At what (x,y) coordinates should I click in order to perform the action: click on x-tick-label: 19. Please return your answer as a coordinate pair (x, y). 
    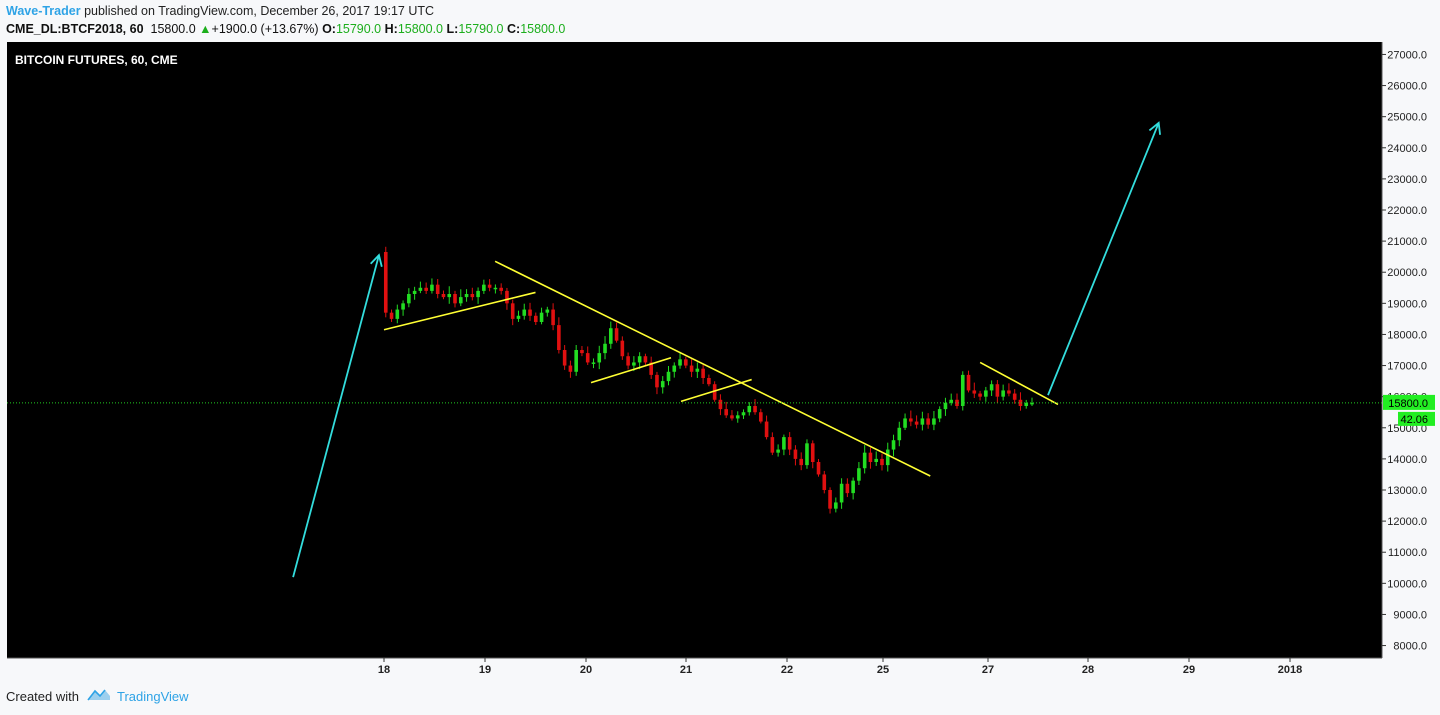
    Looking at the image, I should click on (485, 669).